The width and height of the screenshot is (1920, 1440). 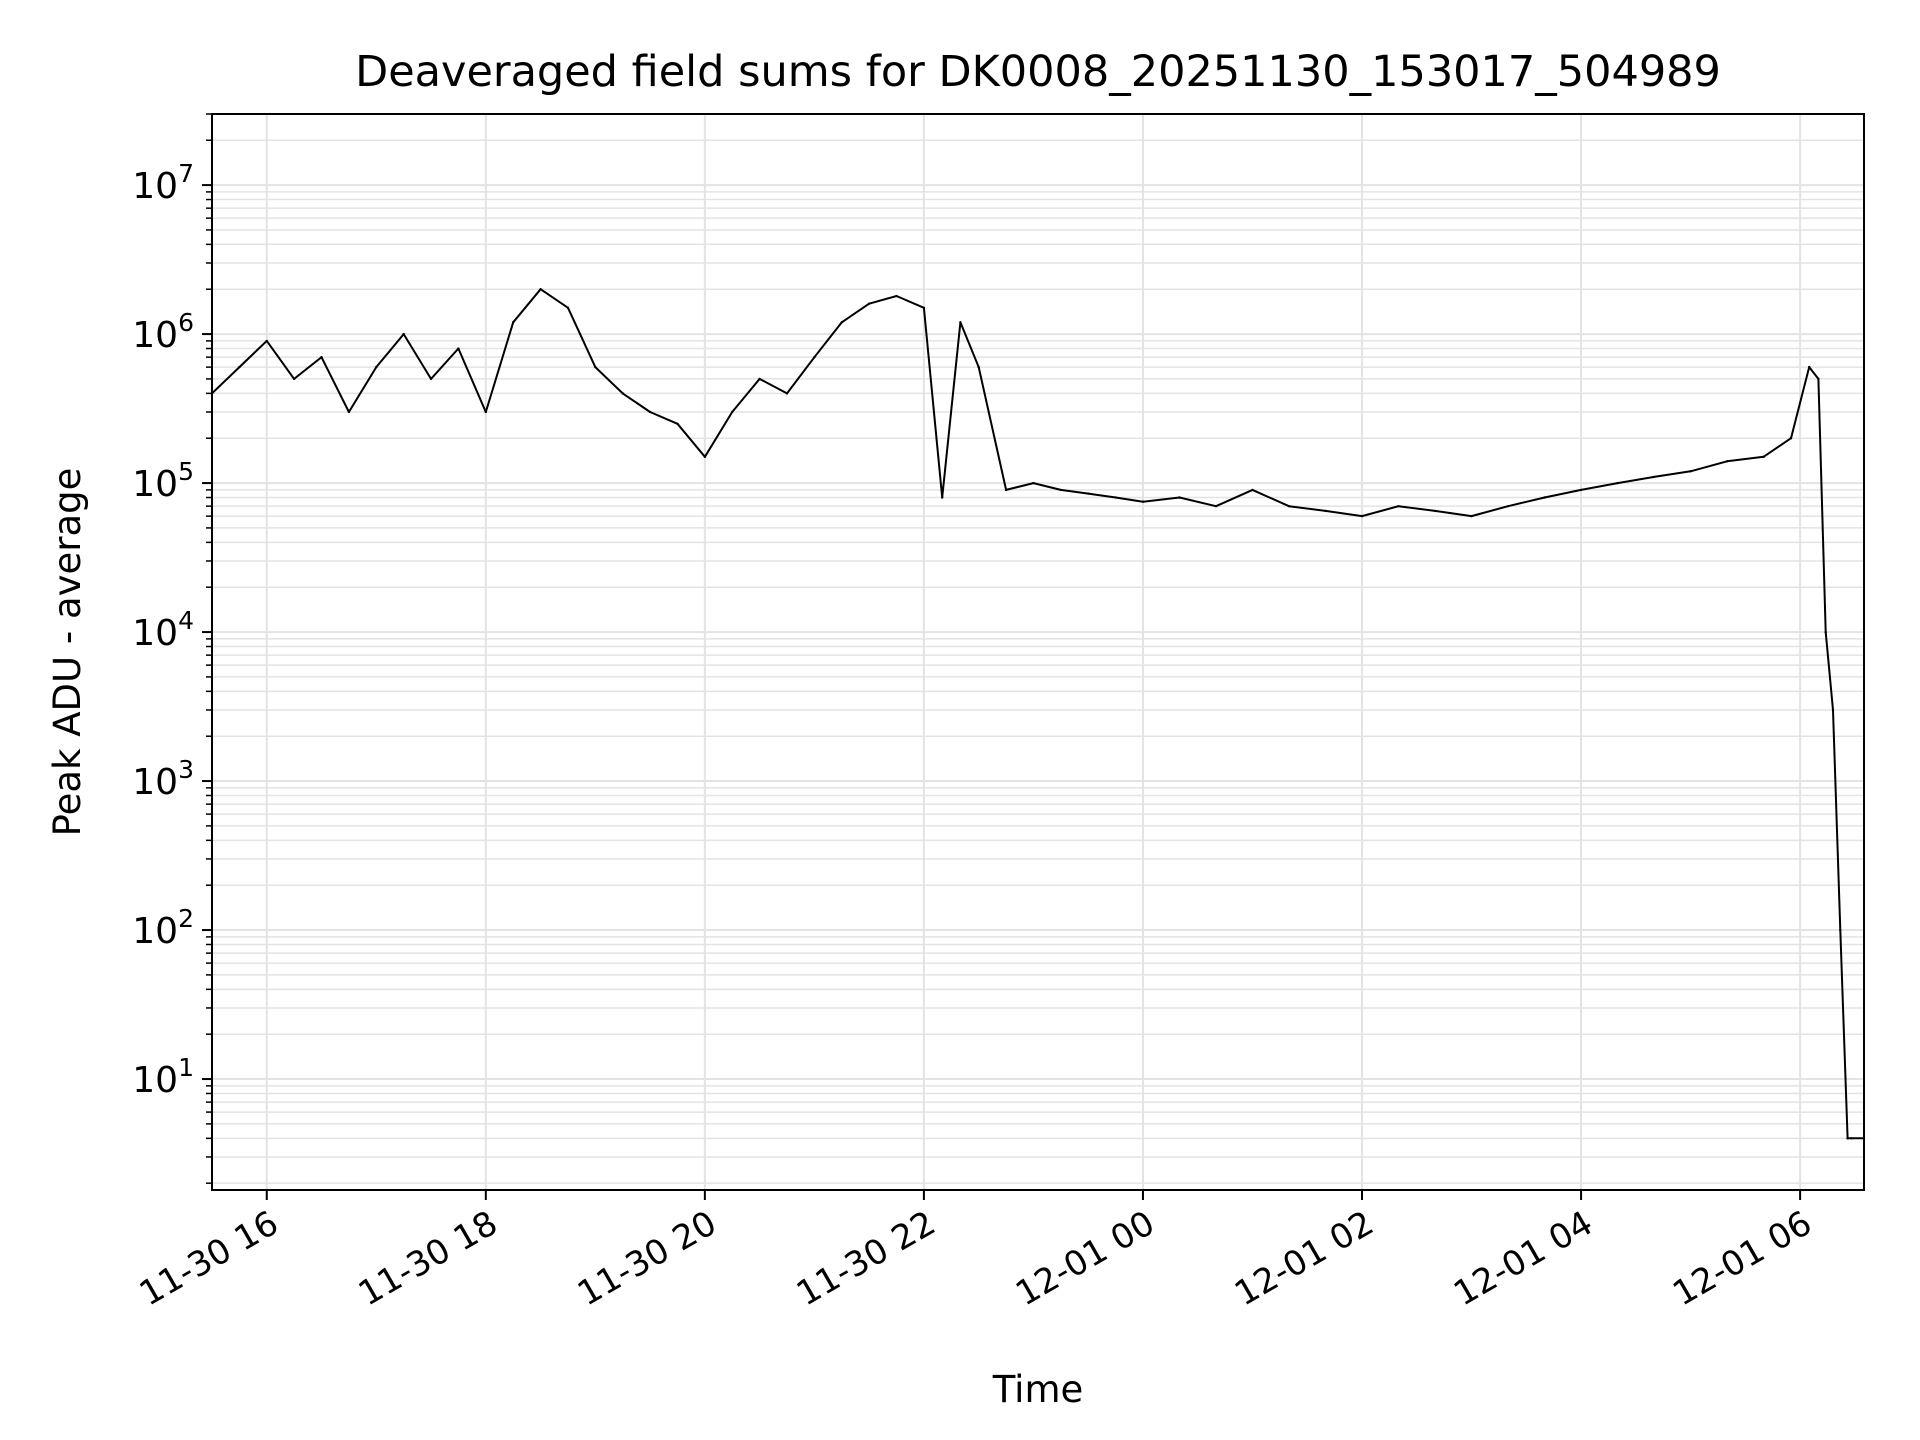 I want to click on y-axis-label: Peak ADU - average, so click(x=67, y=652).